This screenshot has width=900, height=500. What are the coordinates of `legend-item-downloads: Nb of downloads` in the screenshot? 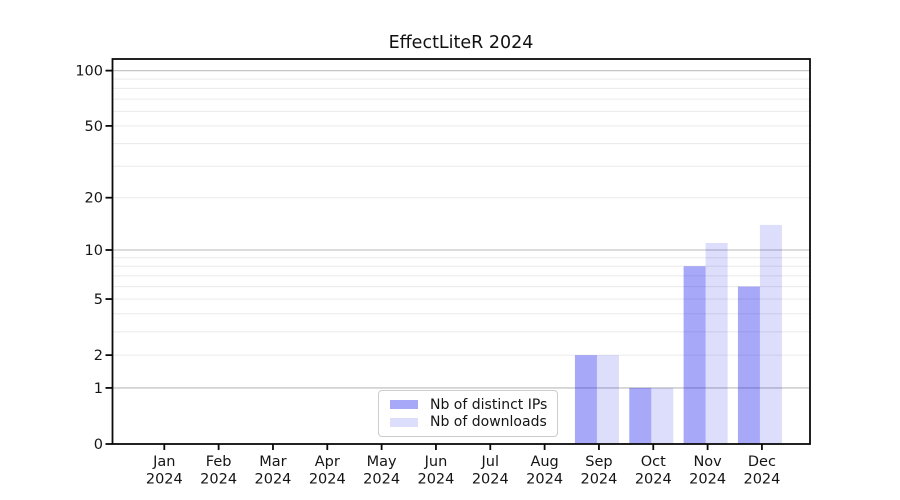 It's located at (468, 423).